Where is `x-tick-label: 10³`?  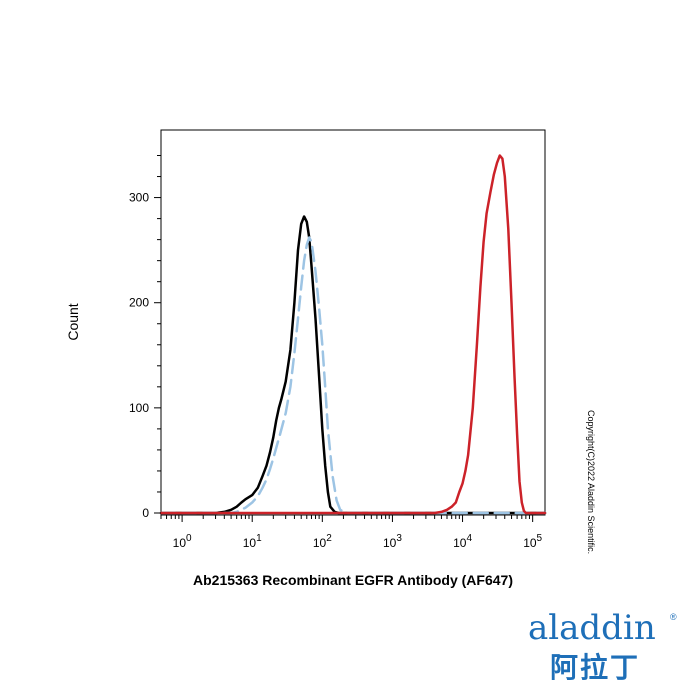
x-tick-label: 10³ is located at coordinates (392, 541).